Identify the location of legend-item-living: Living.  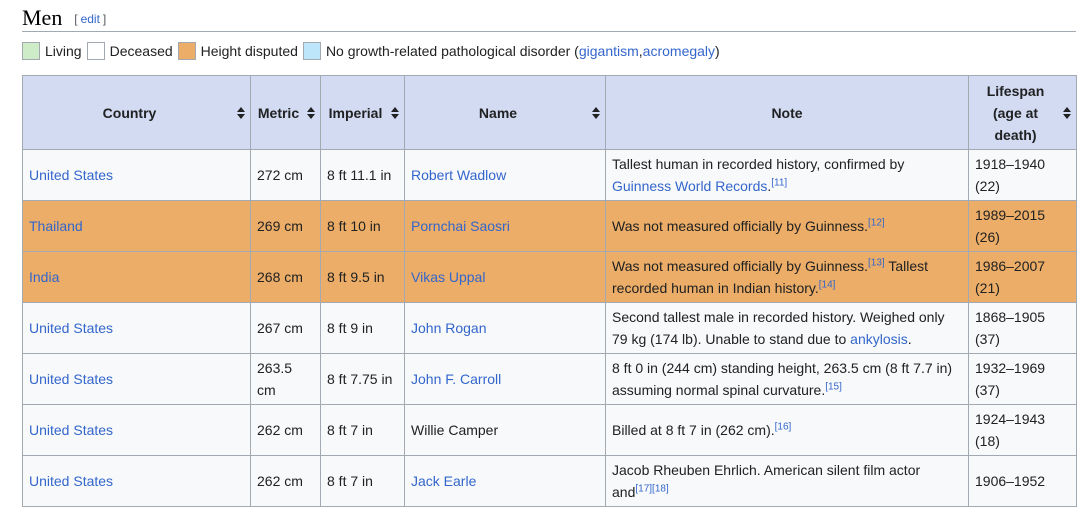
(52, 51).